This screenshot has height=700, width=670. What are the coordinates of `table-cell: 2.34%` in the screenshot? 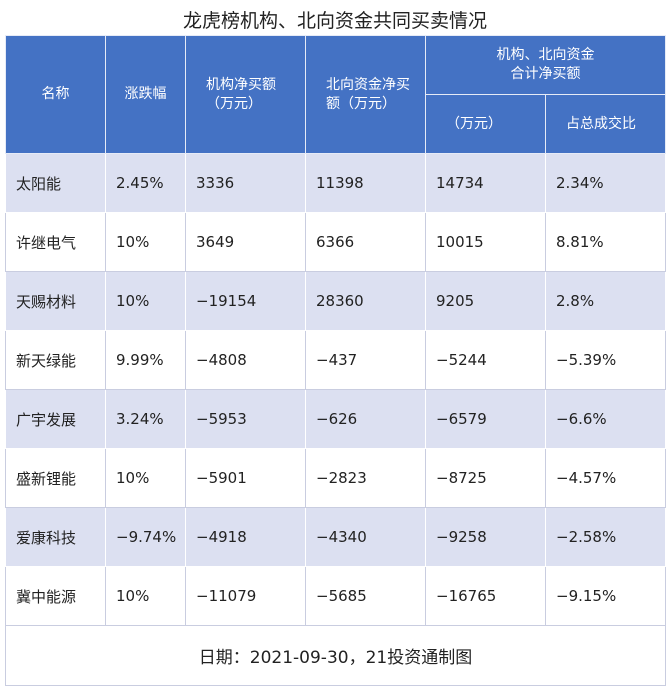 It's located at (605, 183).